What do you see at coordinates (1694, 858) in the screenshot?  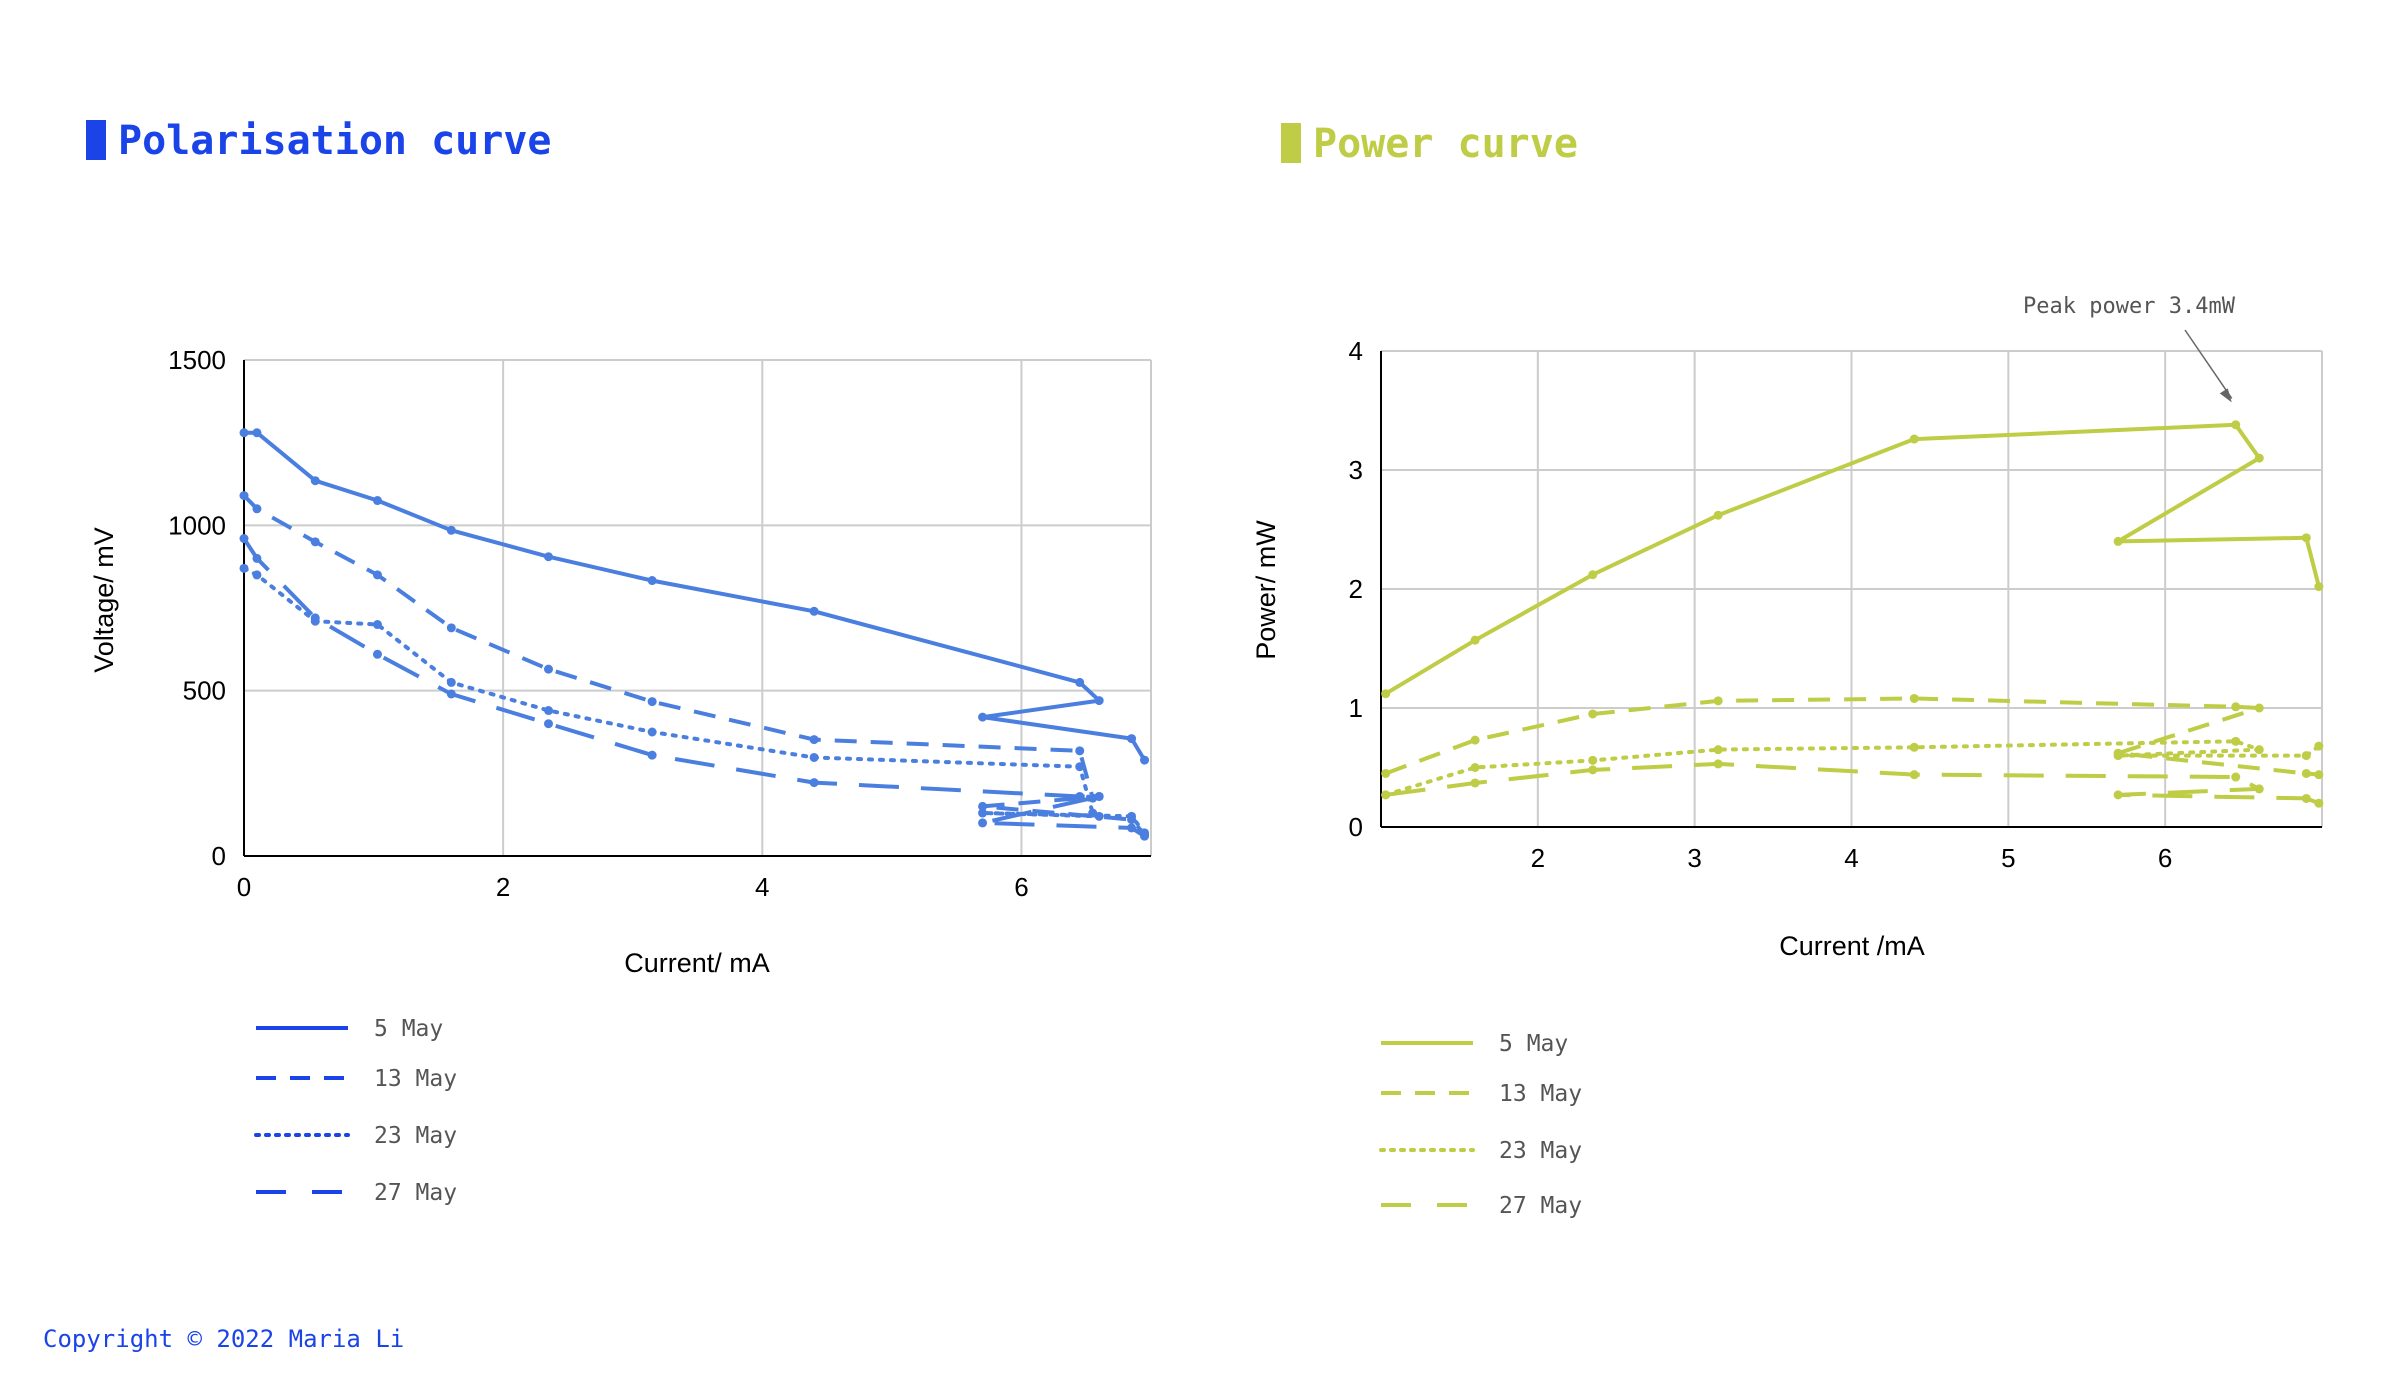 I see `power-x-tick-label: 3` at bounding box center [1694, 858].